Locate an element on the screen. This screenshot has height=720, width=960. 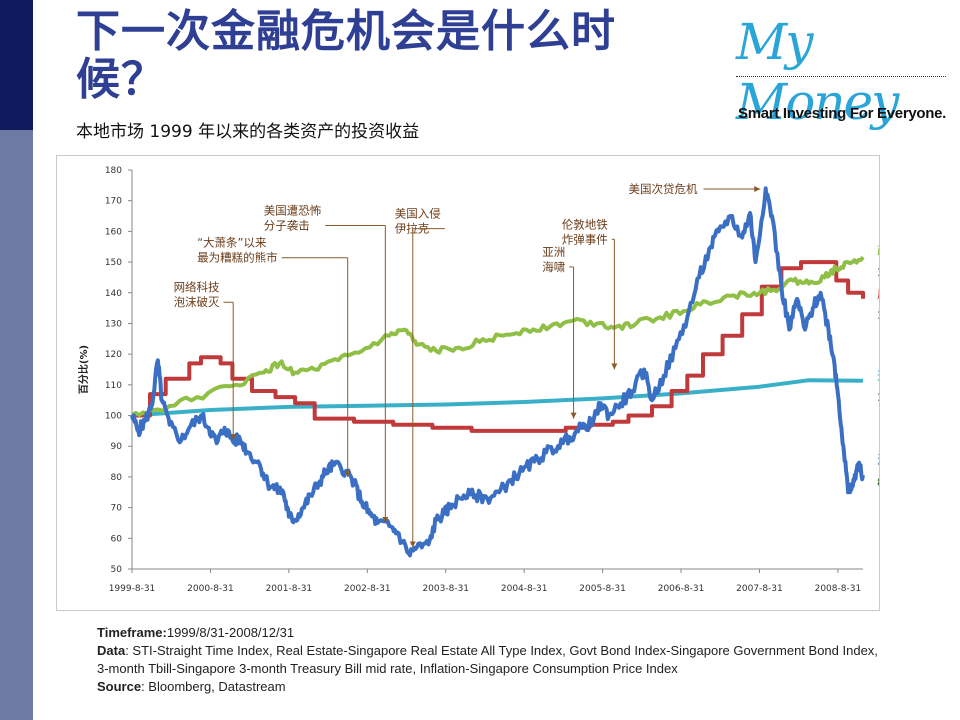
source-note: Source: Bloomberg, Datastream is located at coordinates (492, 687).